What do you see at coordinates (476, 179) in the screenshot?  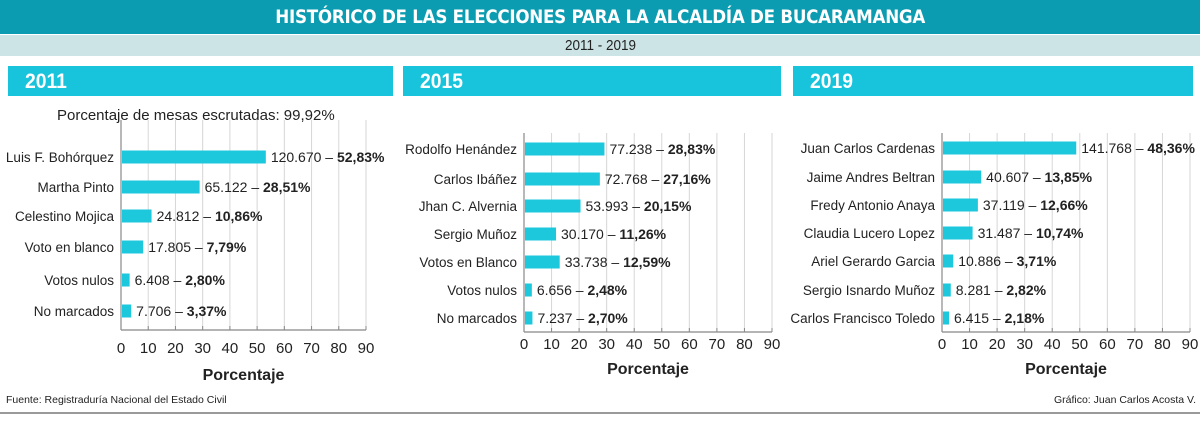 I see `category-label: Carlos Ibáñez` at bounding box center [476, 179].